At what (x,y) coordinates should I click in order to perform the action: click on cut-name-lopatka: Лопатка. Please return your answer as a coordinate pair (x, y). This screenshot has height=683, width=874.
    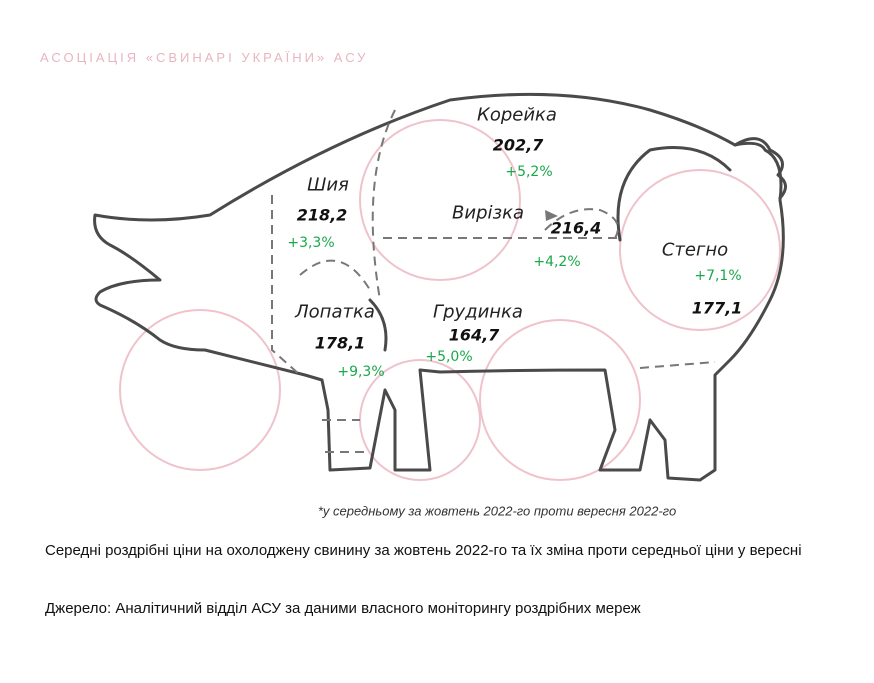
    Looking at the image, I should click on (335, 312).